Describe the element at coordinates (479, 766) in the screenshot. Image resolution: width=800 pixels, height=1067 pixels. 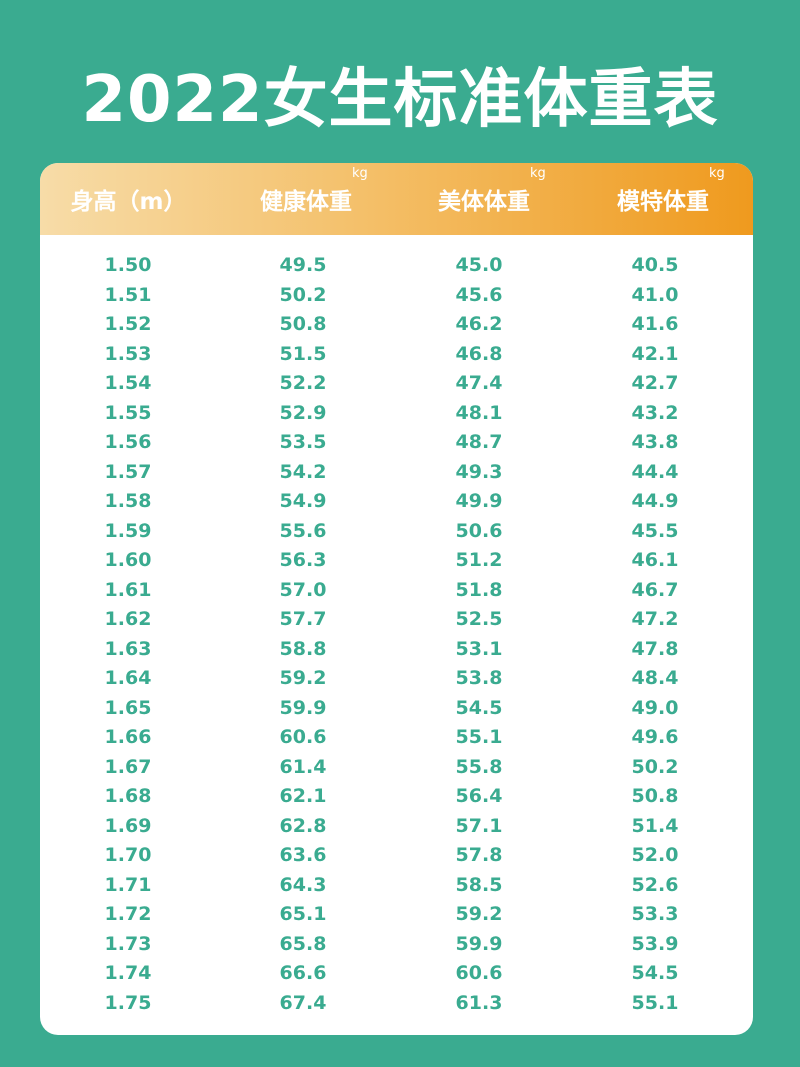
I see `beauty-weight-cell: 55.8` at that location.